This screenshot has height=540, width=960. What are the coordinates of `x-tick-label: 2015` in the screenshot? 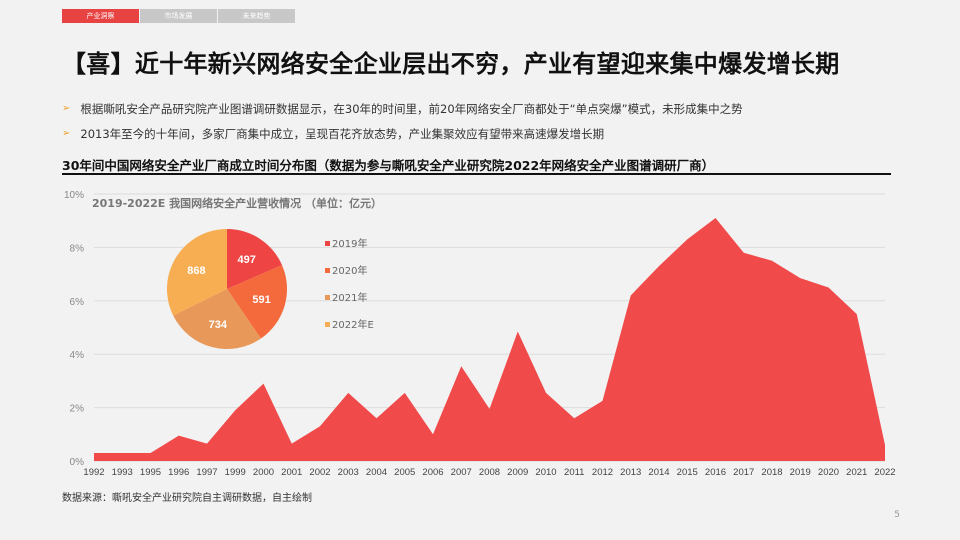 It's located at (687, 472).